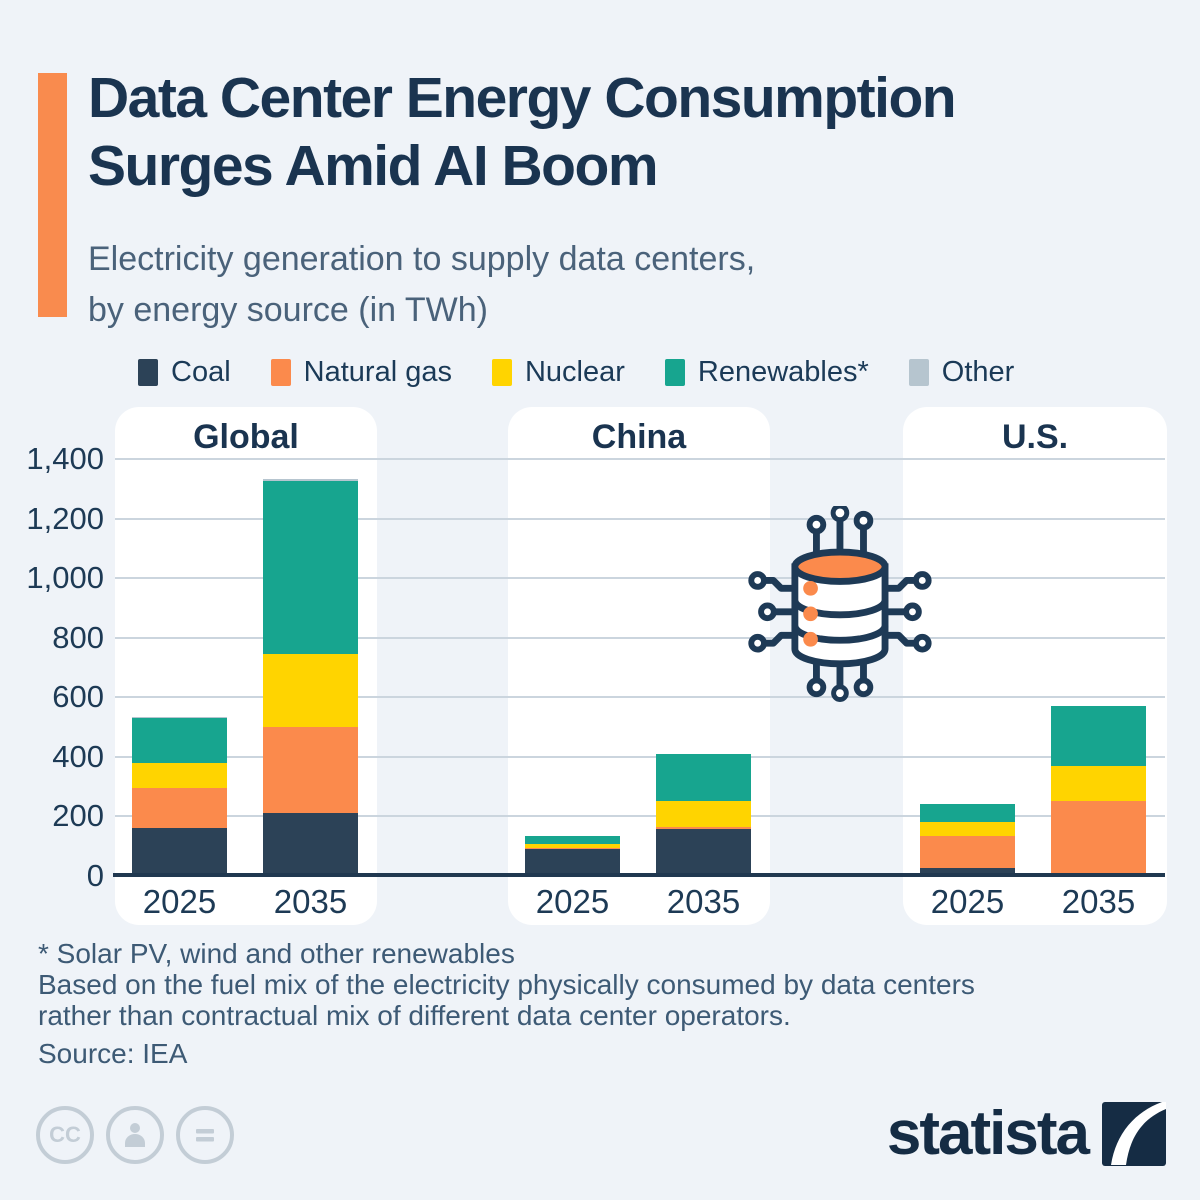  I want to click on subtitle-line-2: by energy source (in TWh), so click(288, 310).